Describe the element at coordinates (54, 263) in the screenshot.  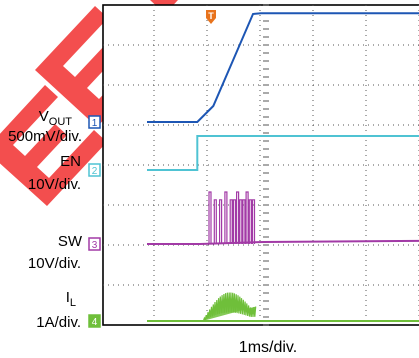
I see `sw-scale: 10V/div.` at that location.